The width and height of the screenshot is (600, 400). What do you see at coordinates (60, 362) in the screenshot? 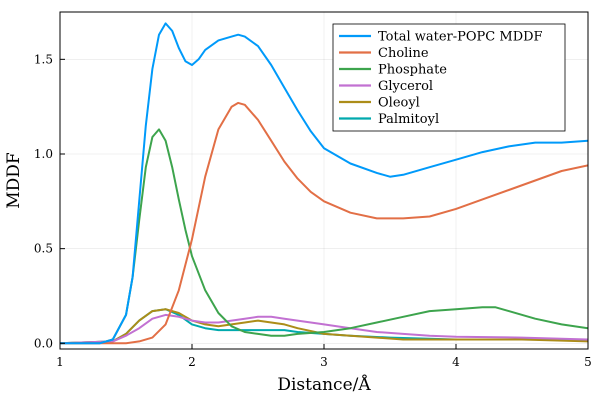
I see `x-tick-label: 1` at bounding box center [60, 362].